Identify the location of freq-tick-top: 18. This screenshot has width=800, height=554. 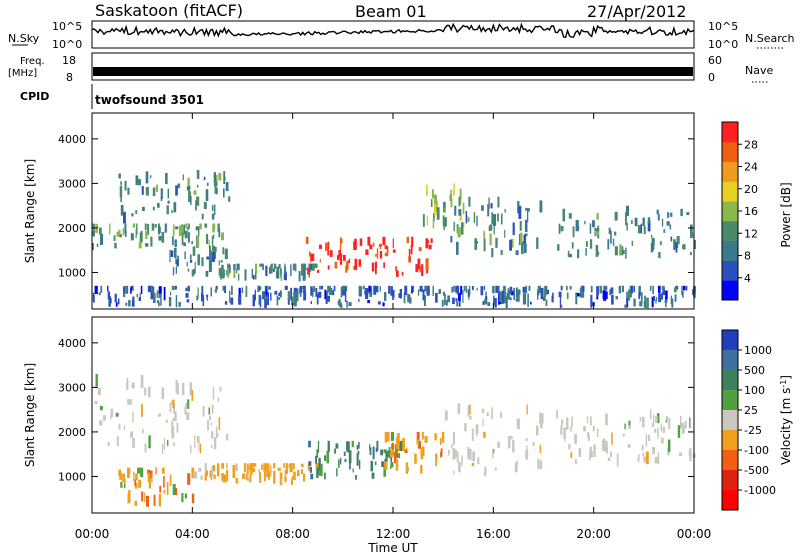
(69, 60).